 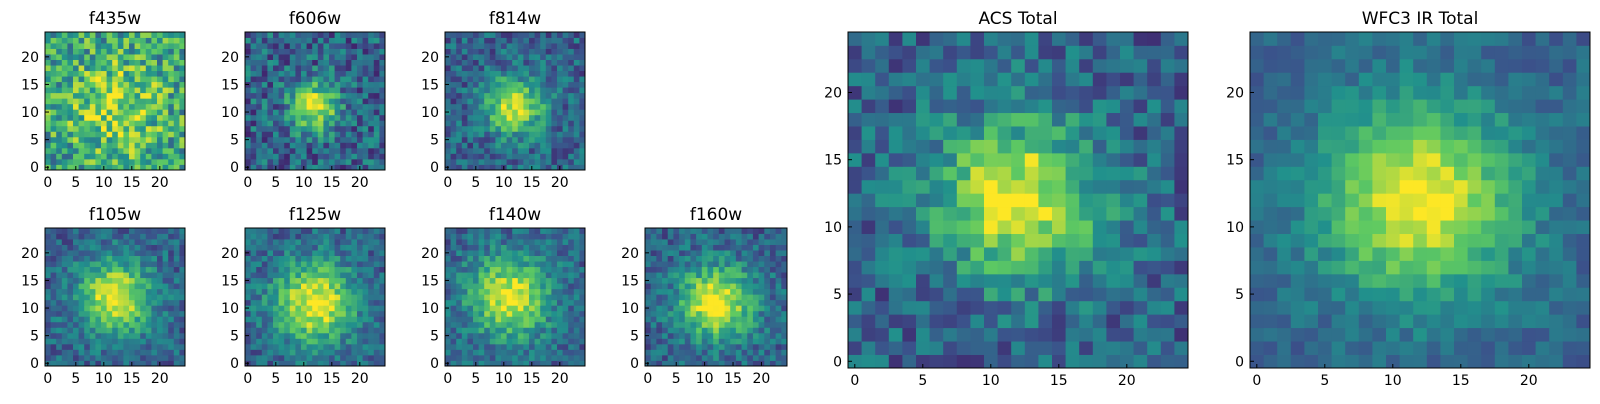 I want to click on x-tick-label: 10, so click(x=504, y=183).